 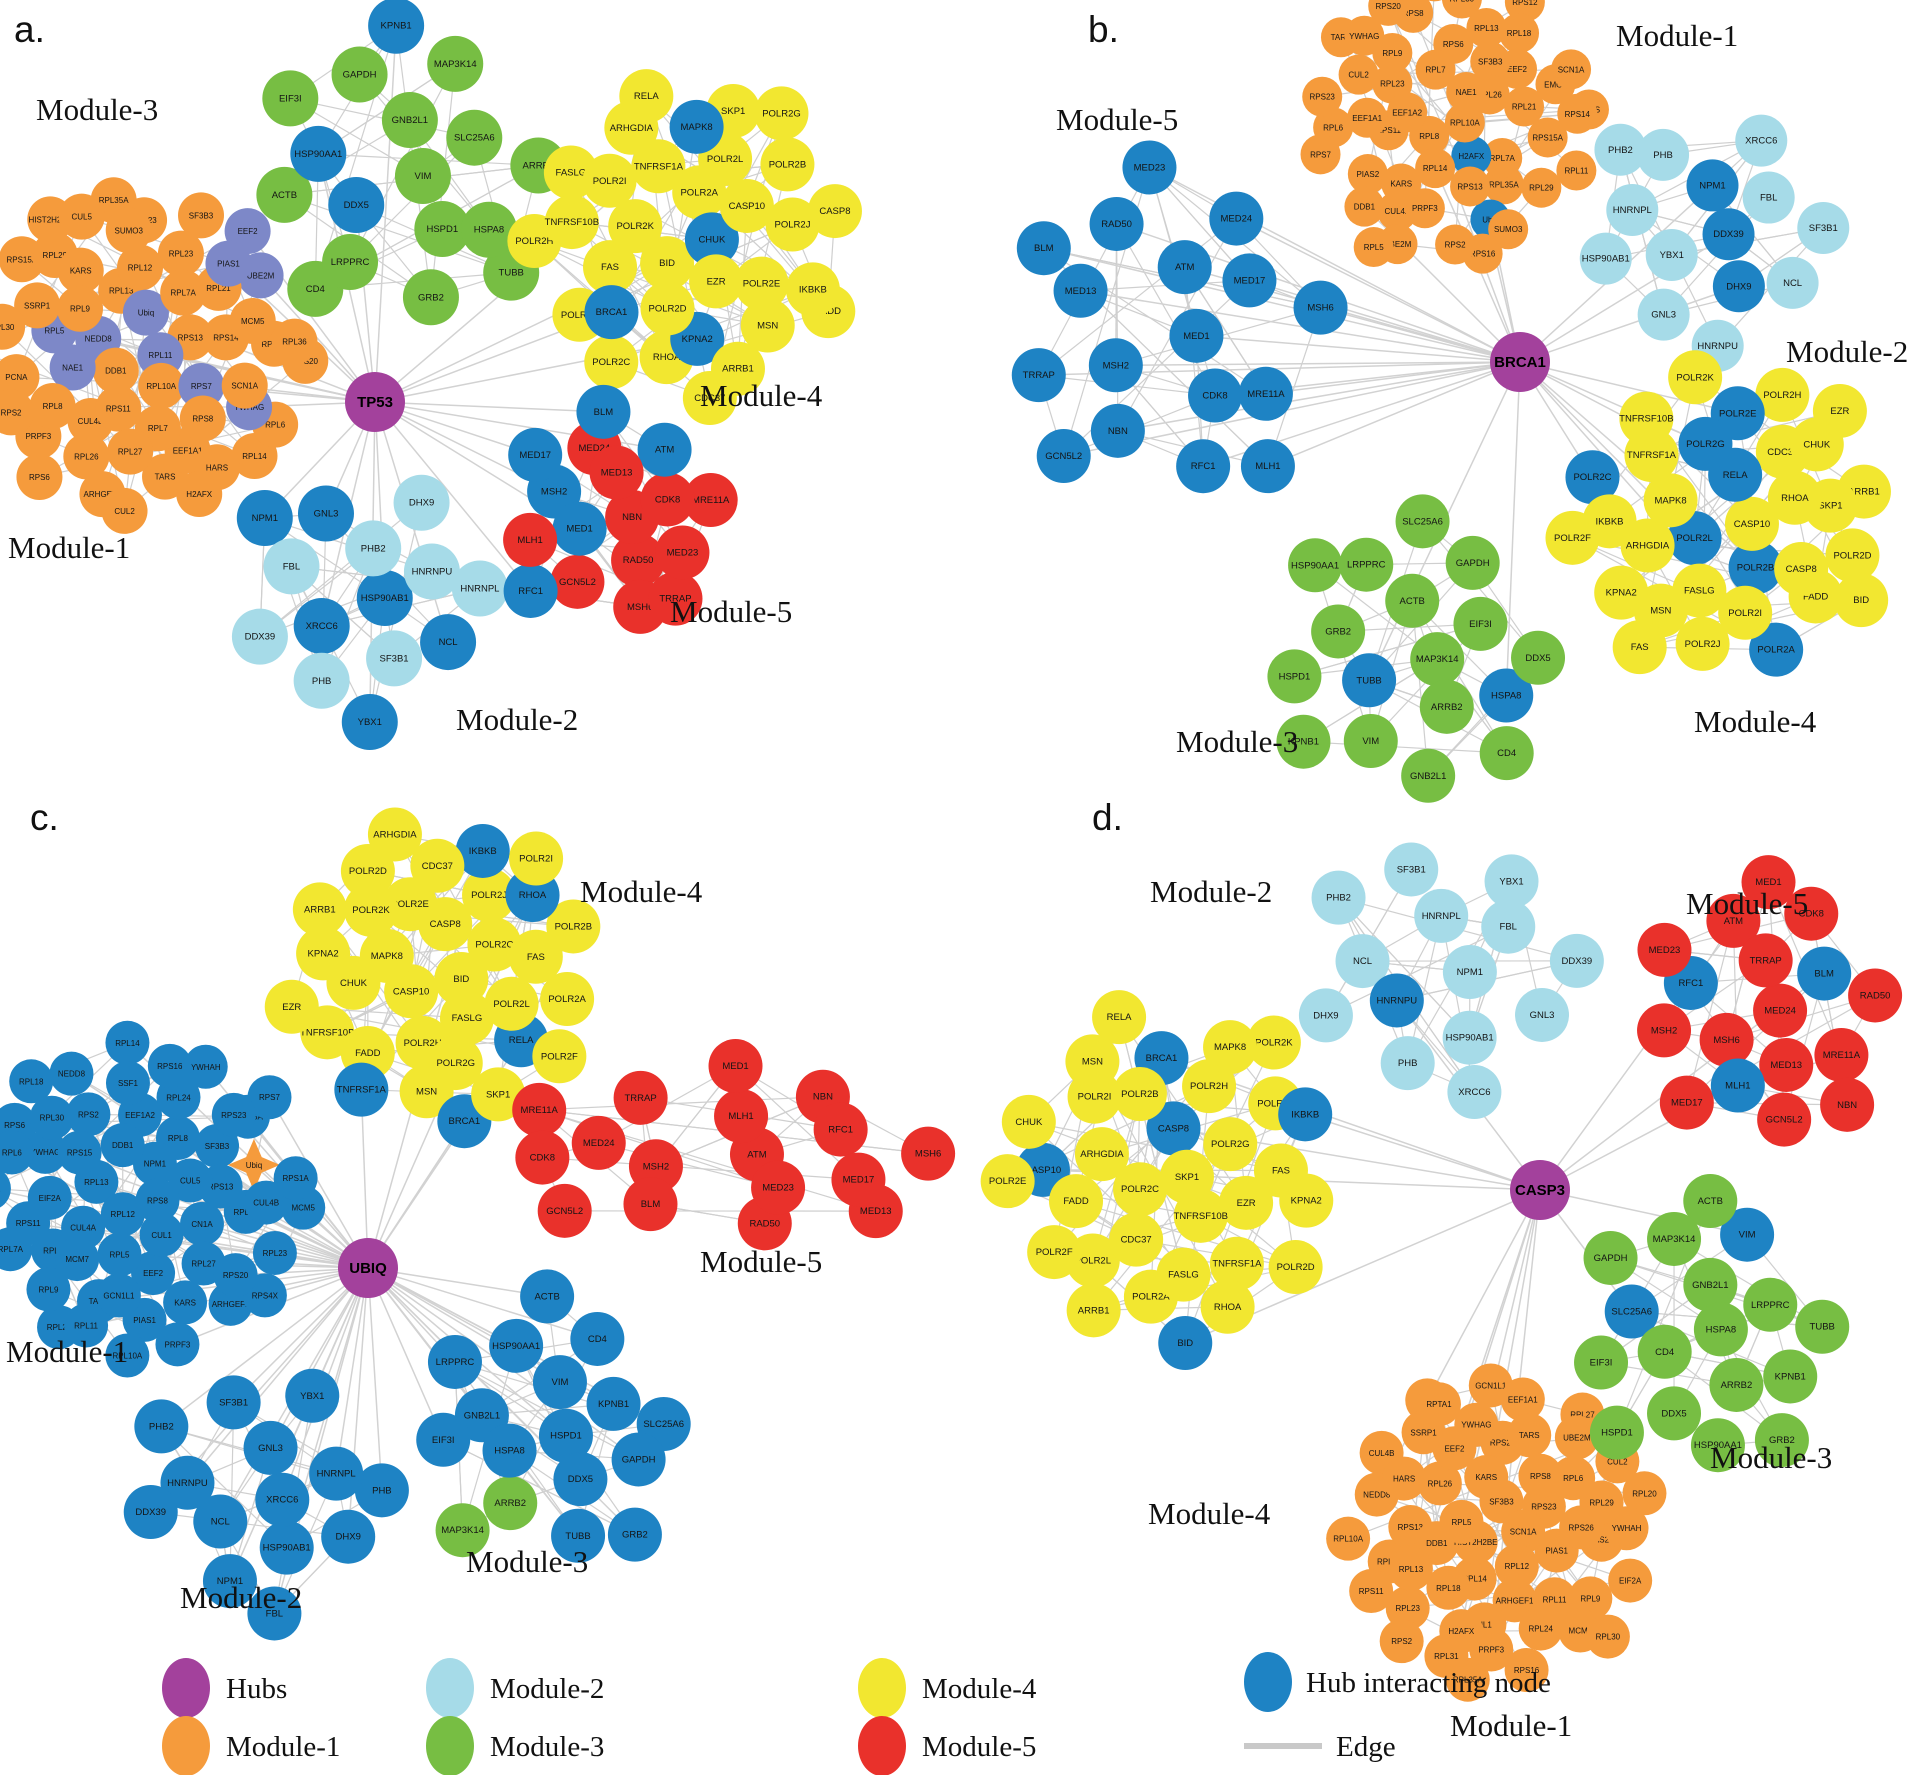 What do you see at coordinates (1425, 208) in the screenshot?
I see `gene-label: PRPF3` at bounding box center [1425, 208].